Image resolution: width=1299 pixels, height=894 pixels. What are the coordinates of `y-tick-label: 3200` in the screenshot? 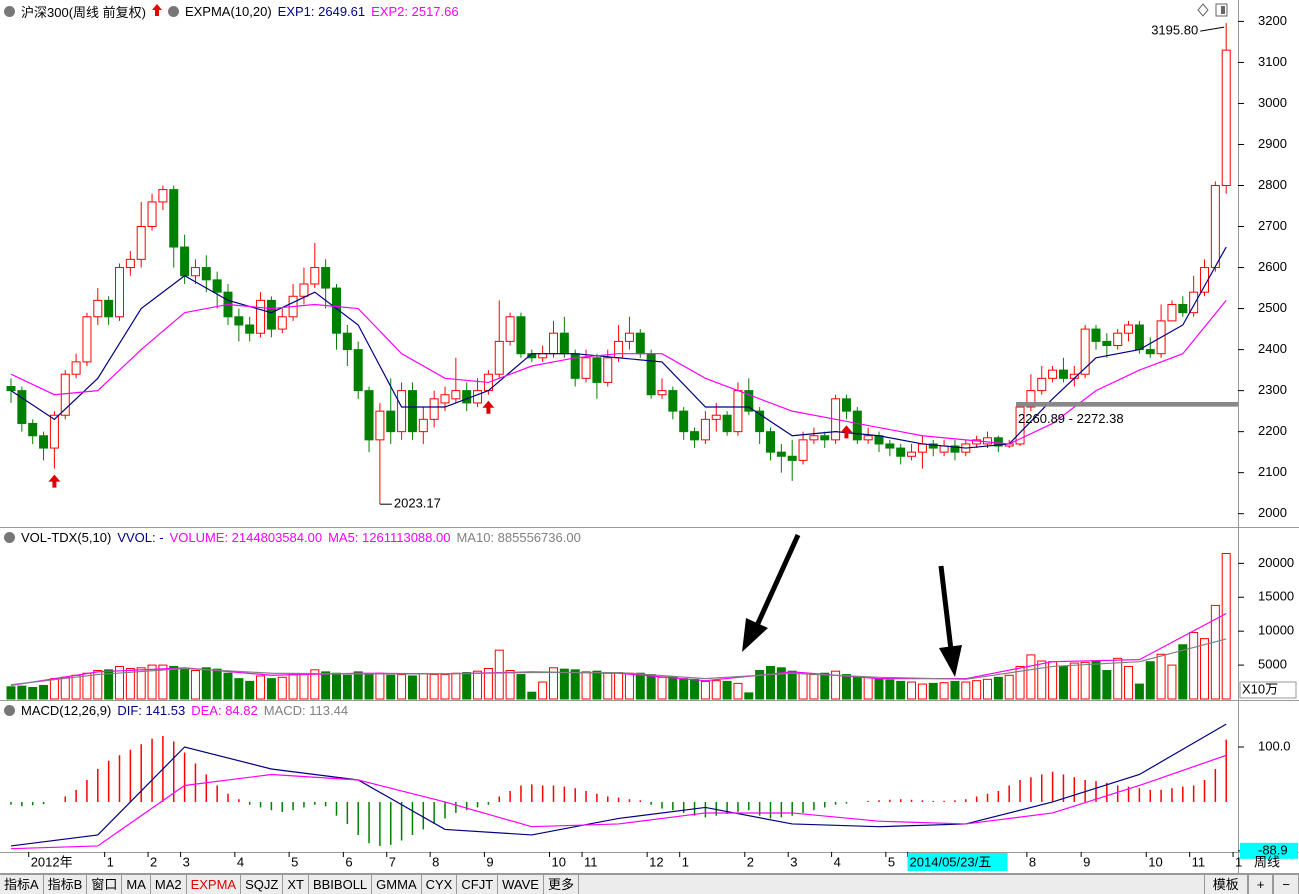 It's located at (1272, 20).